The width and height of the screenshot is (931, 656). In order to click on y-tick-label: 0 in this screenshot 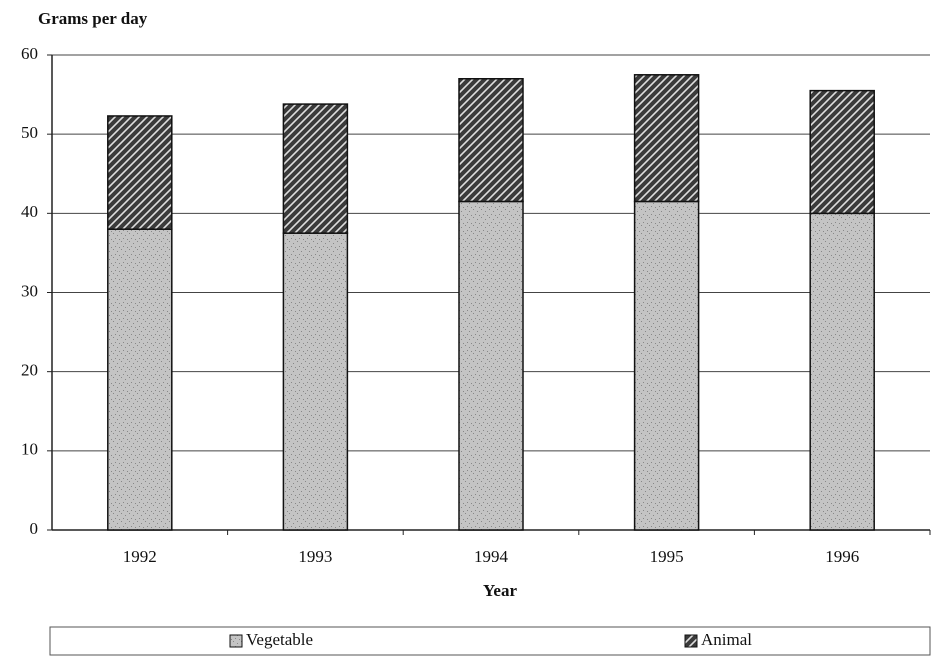, I will do `click(34, 528)`.